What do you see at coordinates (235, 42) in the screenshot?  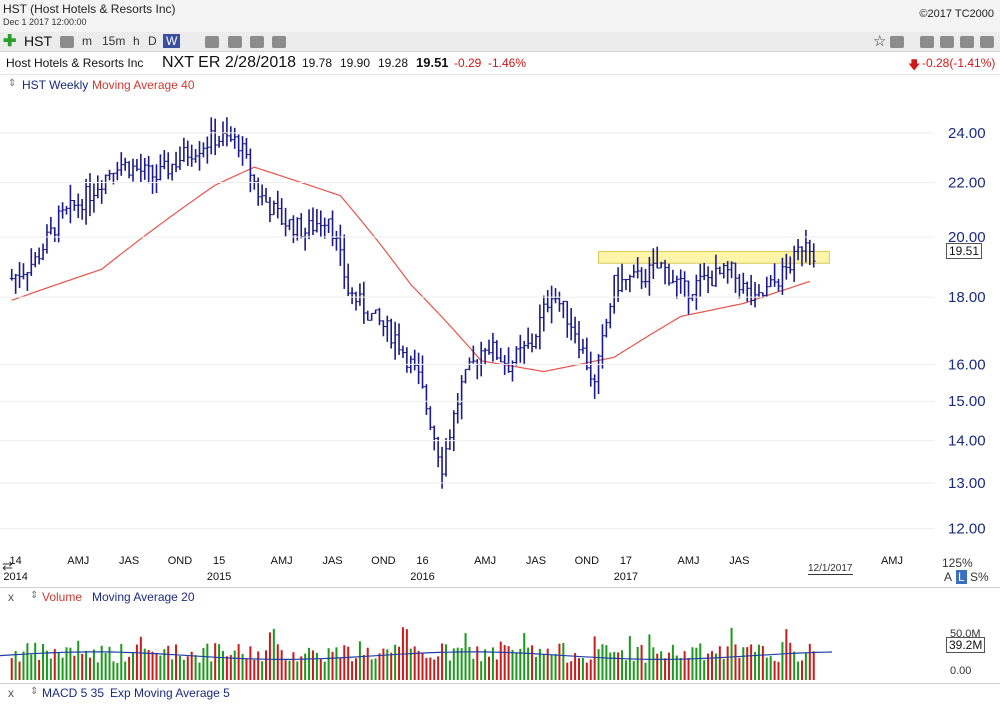 I see `grid-icon` at bounding box center [235, 42].